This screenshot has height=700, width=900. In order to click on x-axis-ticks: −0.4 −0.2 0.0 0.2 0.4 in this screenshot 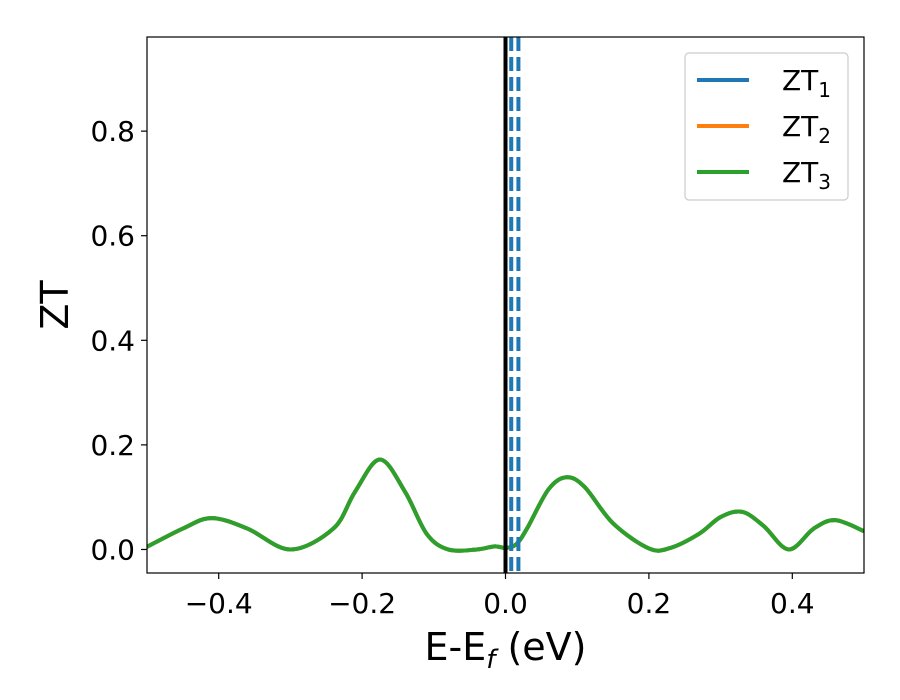, I will do `click(500, 596)`.